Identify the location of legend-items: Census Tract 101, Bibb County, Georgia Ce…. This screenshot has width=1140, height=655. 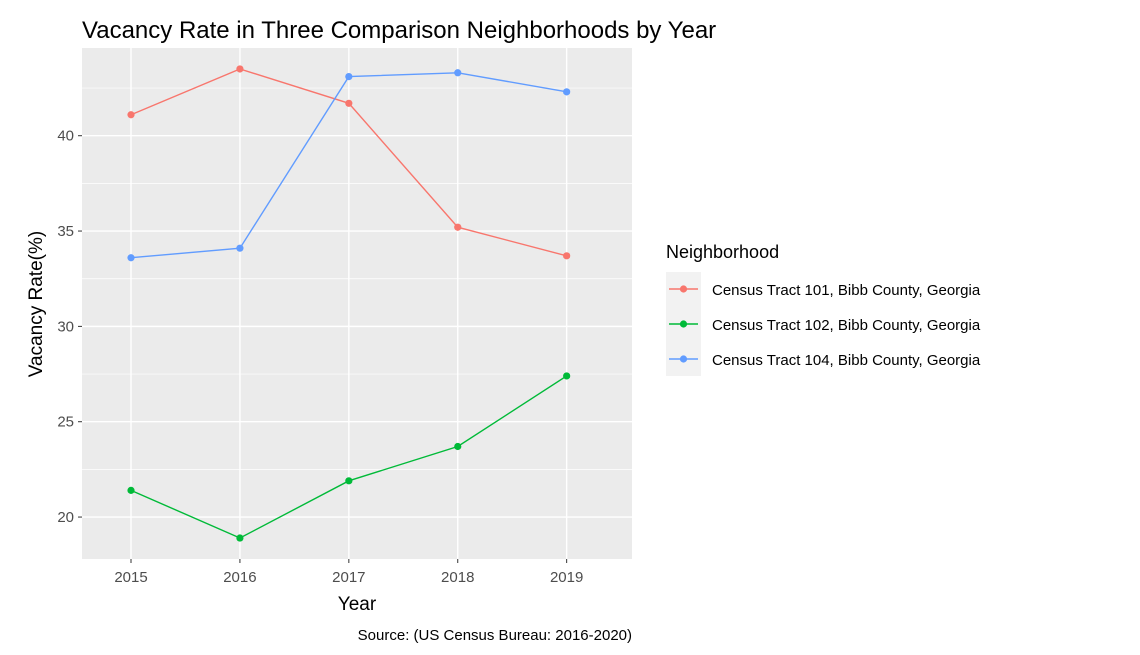
(825, 325).